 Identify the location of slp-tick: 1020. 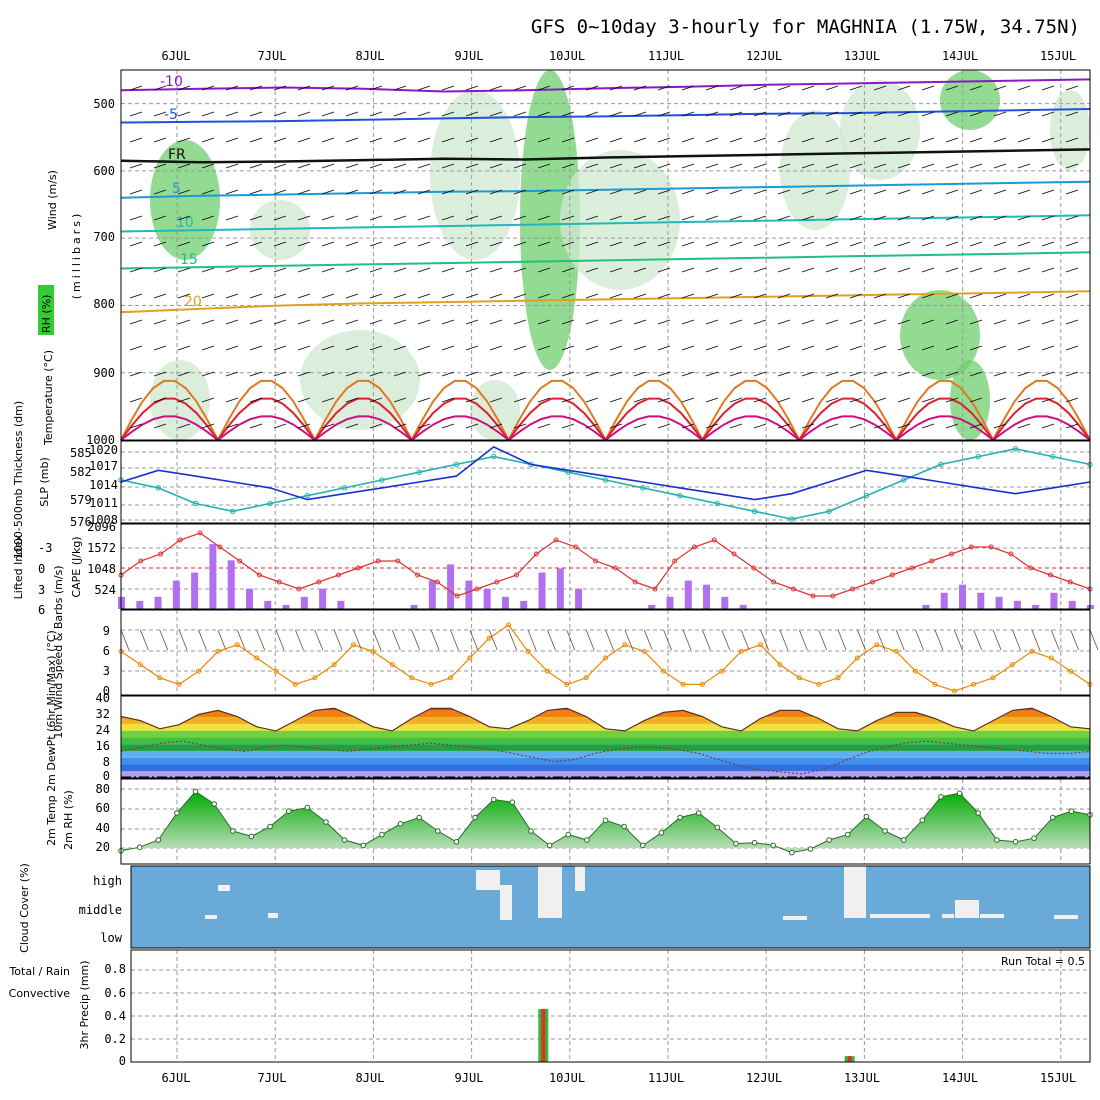
(103, 450).